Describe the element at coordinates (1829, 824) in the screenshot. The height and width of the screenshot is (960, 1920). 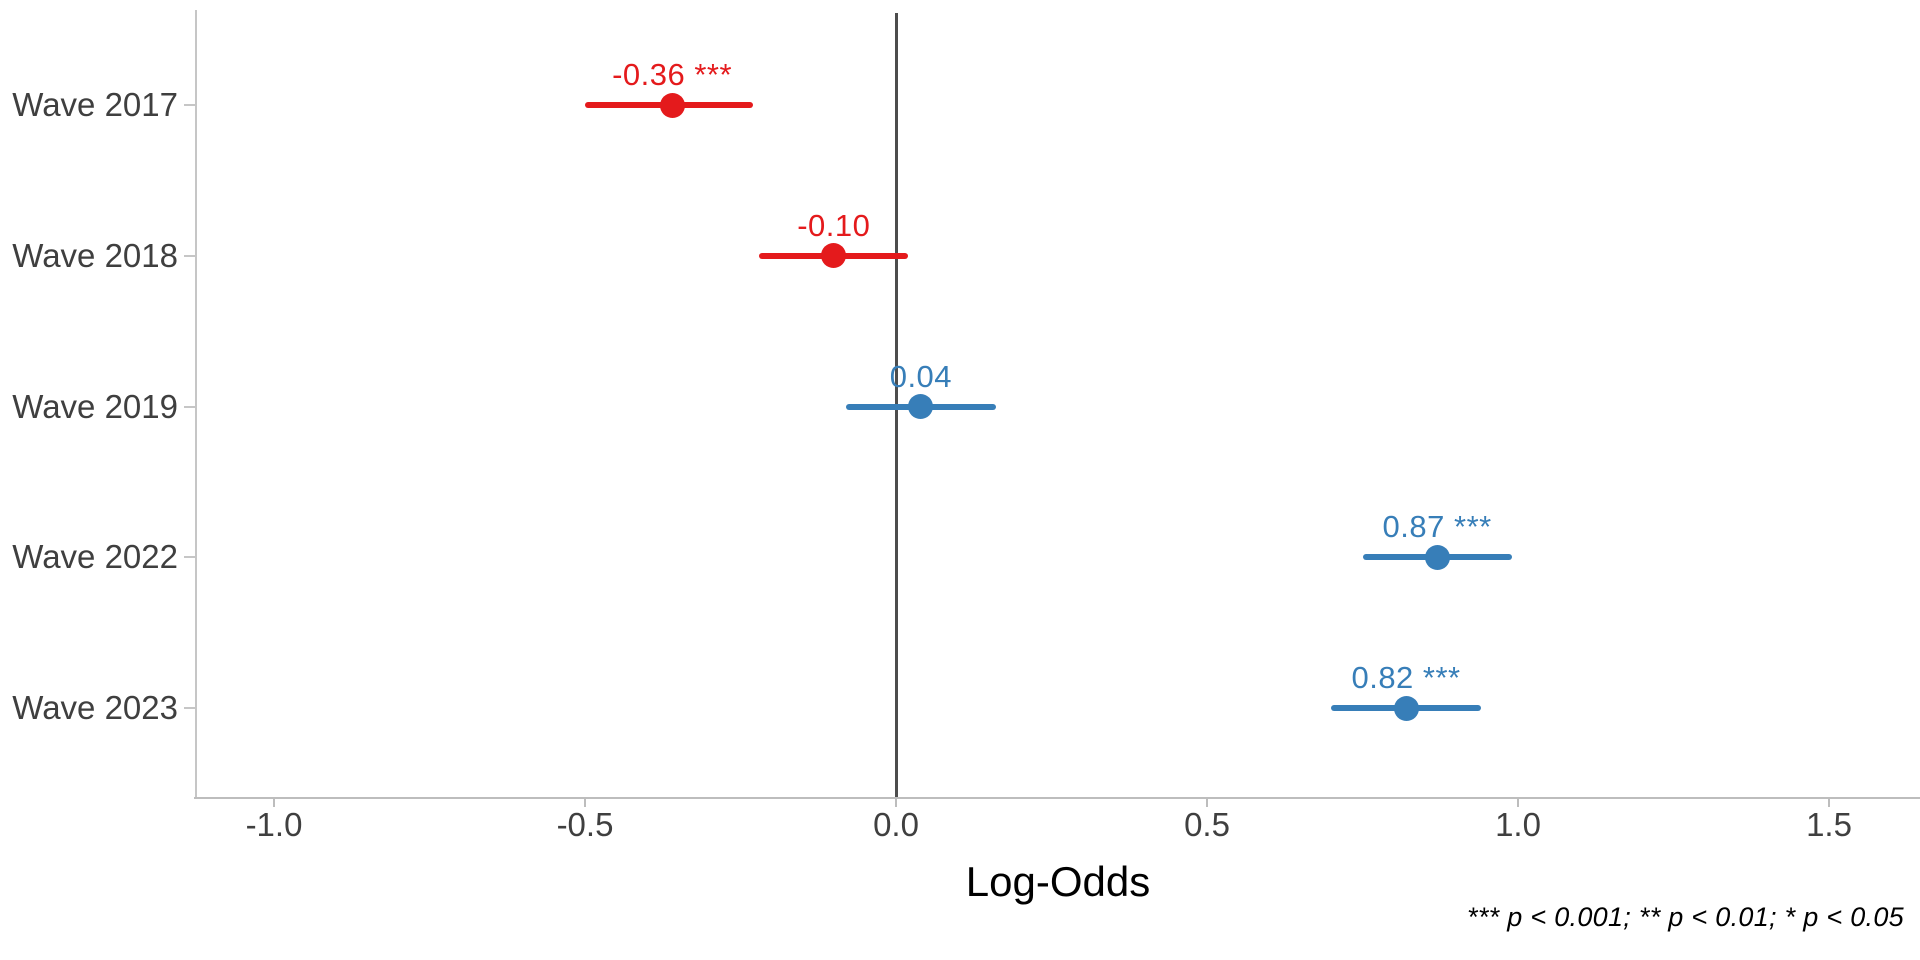
I see `x-tick-label: 1.5` at that location.